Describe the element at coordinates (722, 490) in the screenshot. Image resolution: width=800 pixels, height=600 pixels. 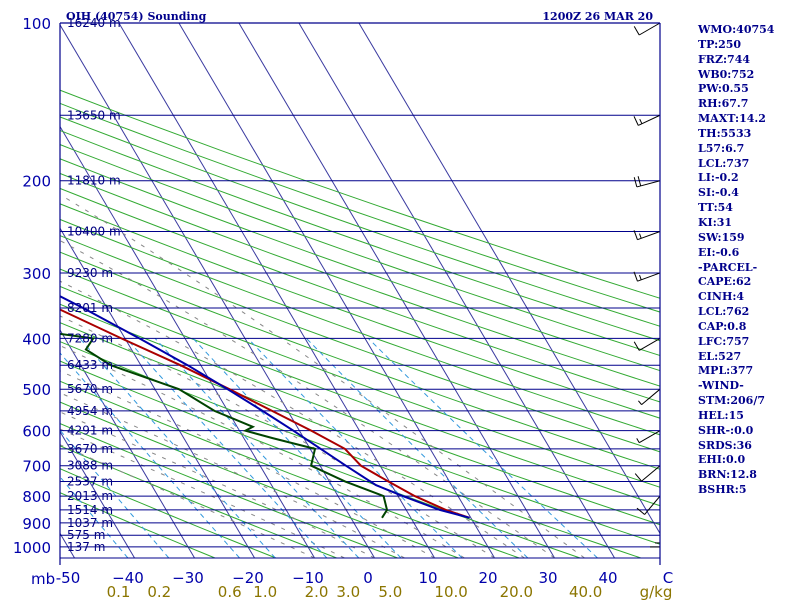
I see `stability-param: BSHR:5` at that location.